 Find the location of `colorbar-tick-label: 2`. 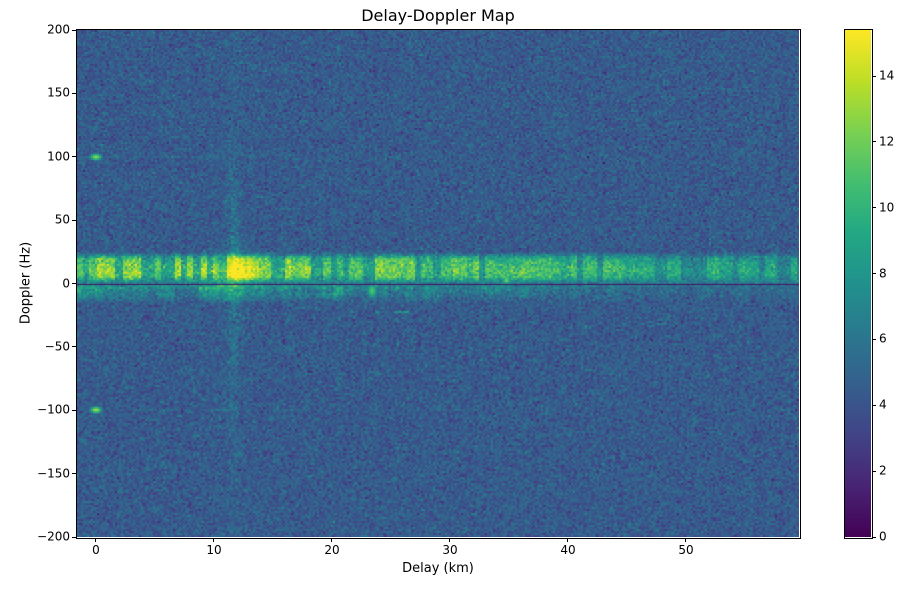

colorbar-tick-label: 2 is located at coordinates (883, 470).